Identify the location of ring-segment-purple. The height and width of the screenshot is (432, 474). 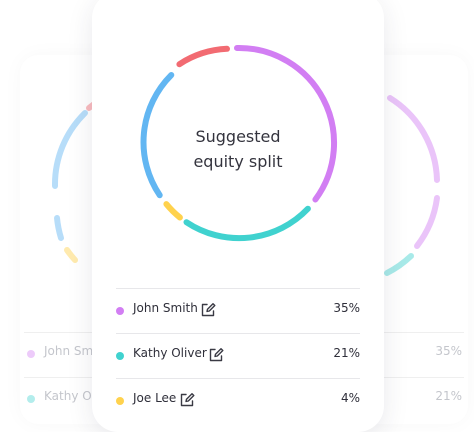
(286, 123).